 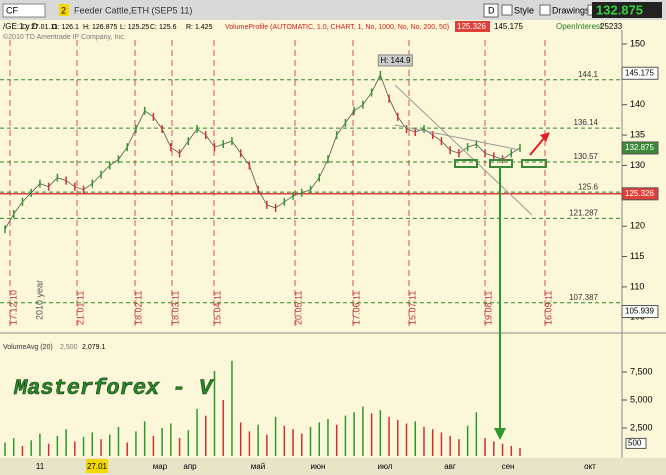 I want to click on date-label: 20.05.11, so click(x=298, y=308).